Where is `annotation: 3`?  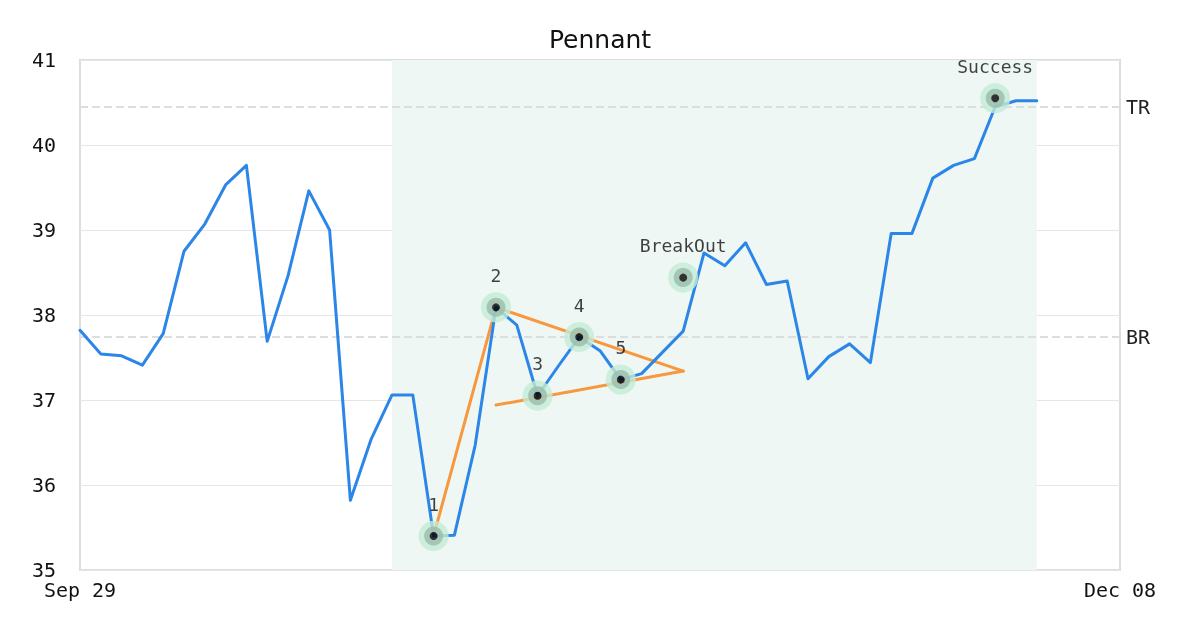
annotation: 3 is located at coordinates (538, 364).